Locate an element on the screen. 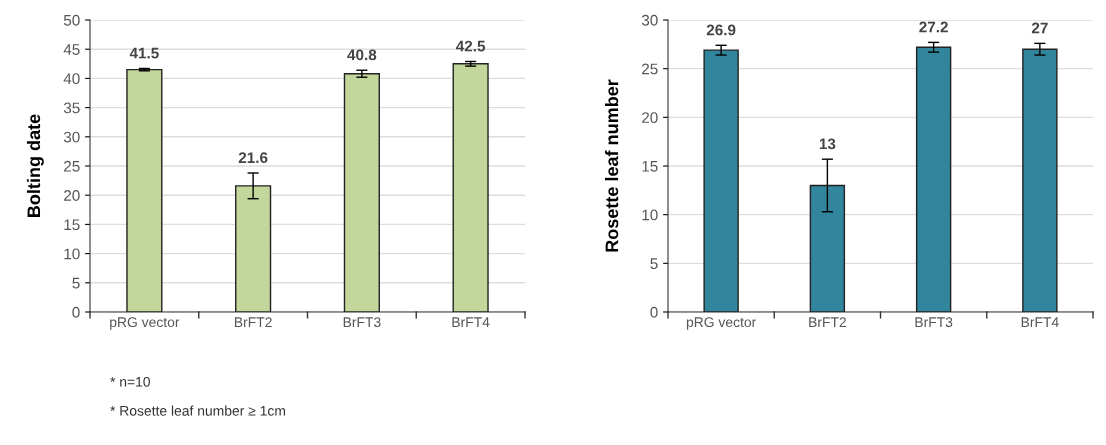  y-tick-label: 40 is located at coordinates (71, 79).